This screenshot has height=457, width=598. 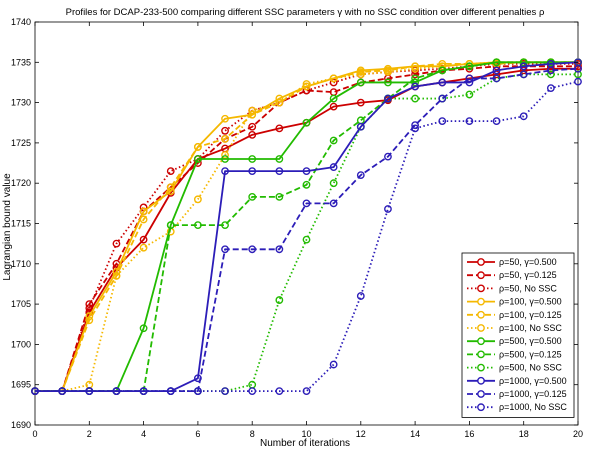 I want to click on legend-label: ρ=500, γ=0.500, so click(x=530, y=341).